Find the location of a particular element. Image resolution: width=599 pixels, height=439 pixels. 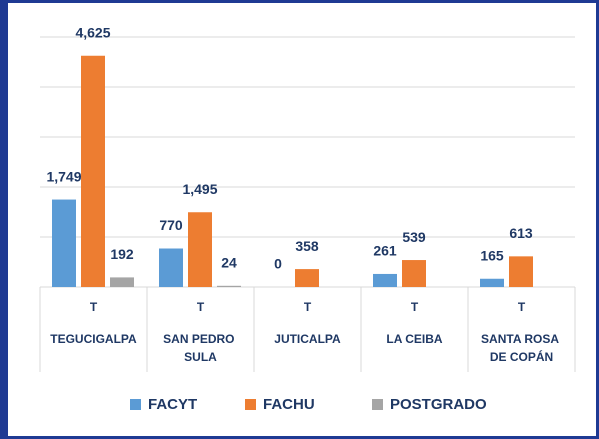

data-label: 539 is located at coordinates (414, 237).